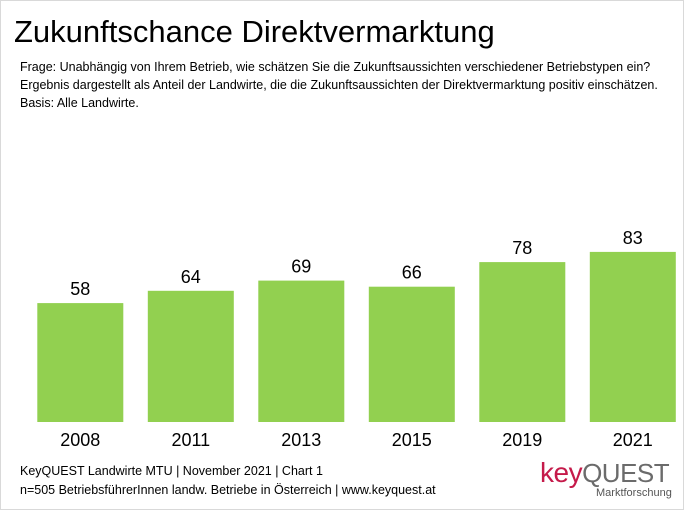  Describe the element at coordinates (561, 472) in the screenshot. I see `logo-key-text: key` at that location.